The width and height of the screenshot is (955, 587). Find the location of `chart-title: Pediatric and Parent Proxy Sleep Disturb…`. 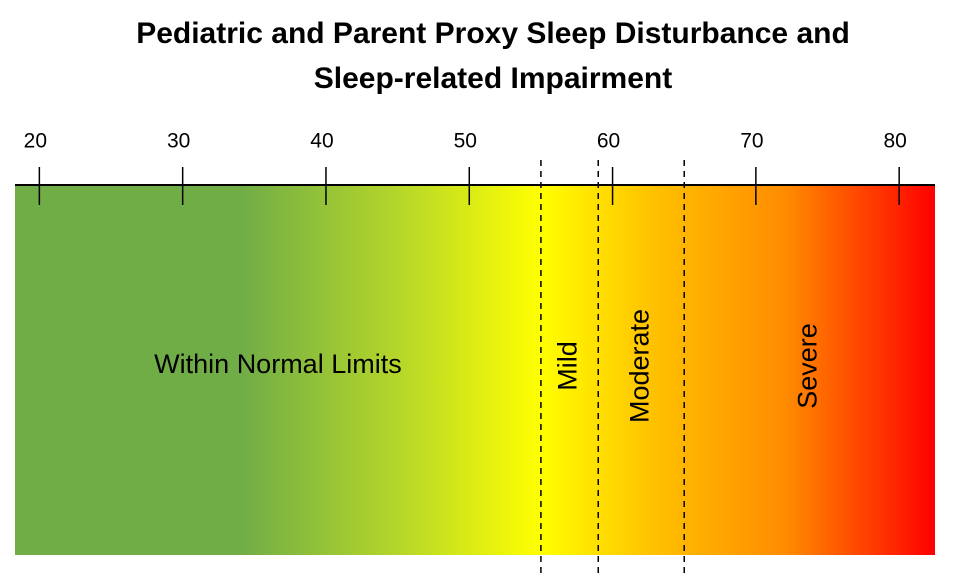

chart-title: Pediatric and Parent Proxy Sleep Disturb… is located at coordinates (493, 33).